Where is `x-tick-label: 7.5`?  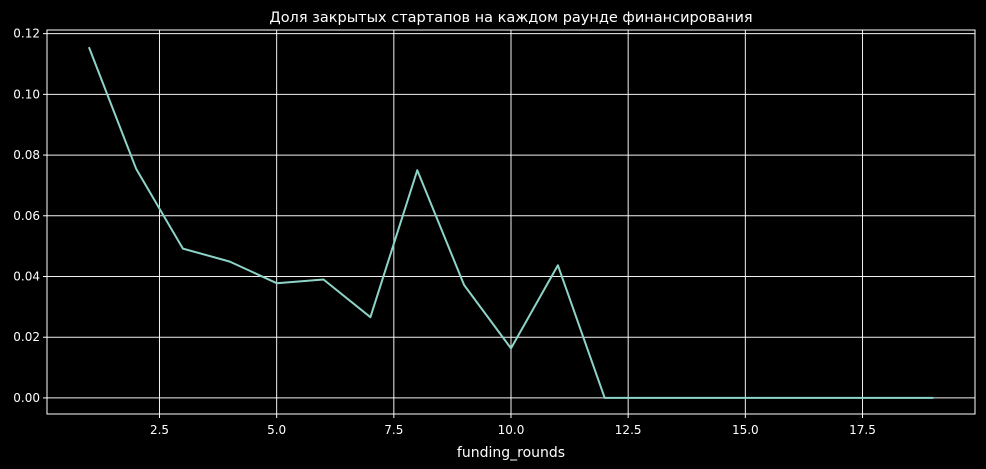
x-tick-label: 7.5 is located at coordinates (393, 430).